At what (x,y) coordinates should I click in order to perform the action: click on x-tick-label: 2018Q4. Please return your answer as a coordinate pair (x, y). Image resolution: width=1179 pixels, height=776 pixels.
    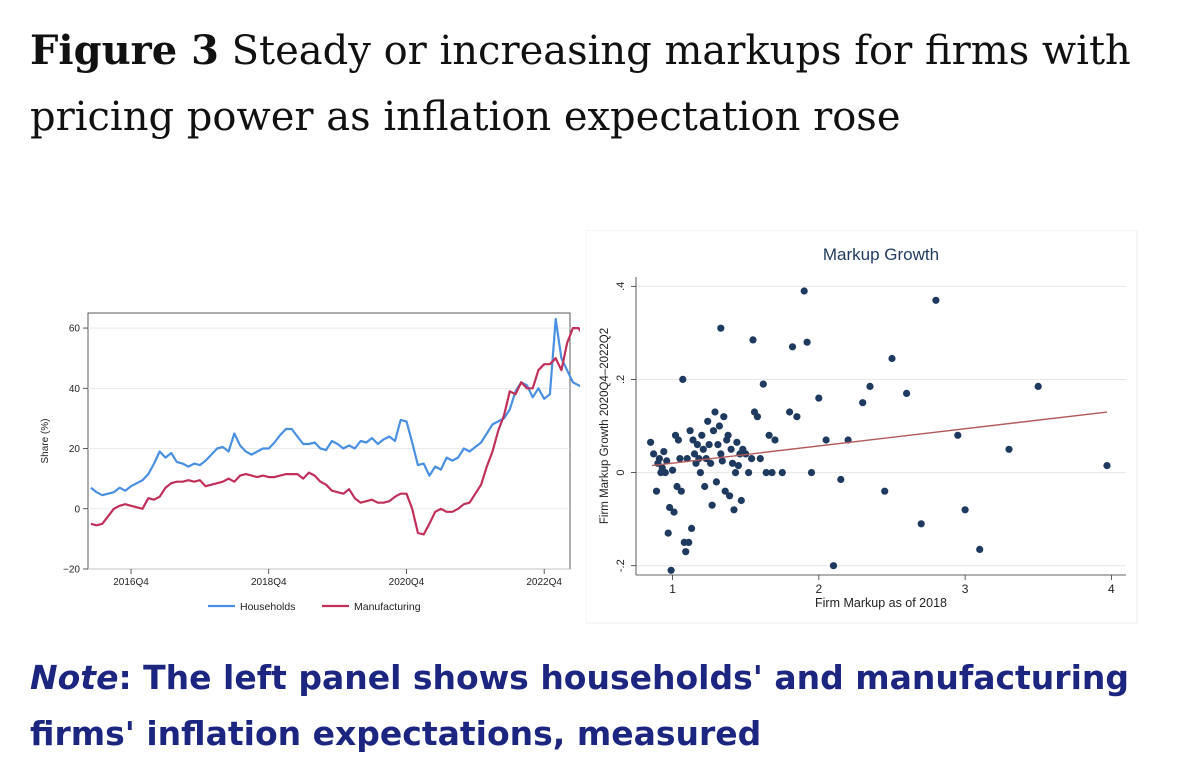
    Looking at the image, I should click on (269, 582).